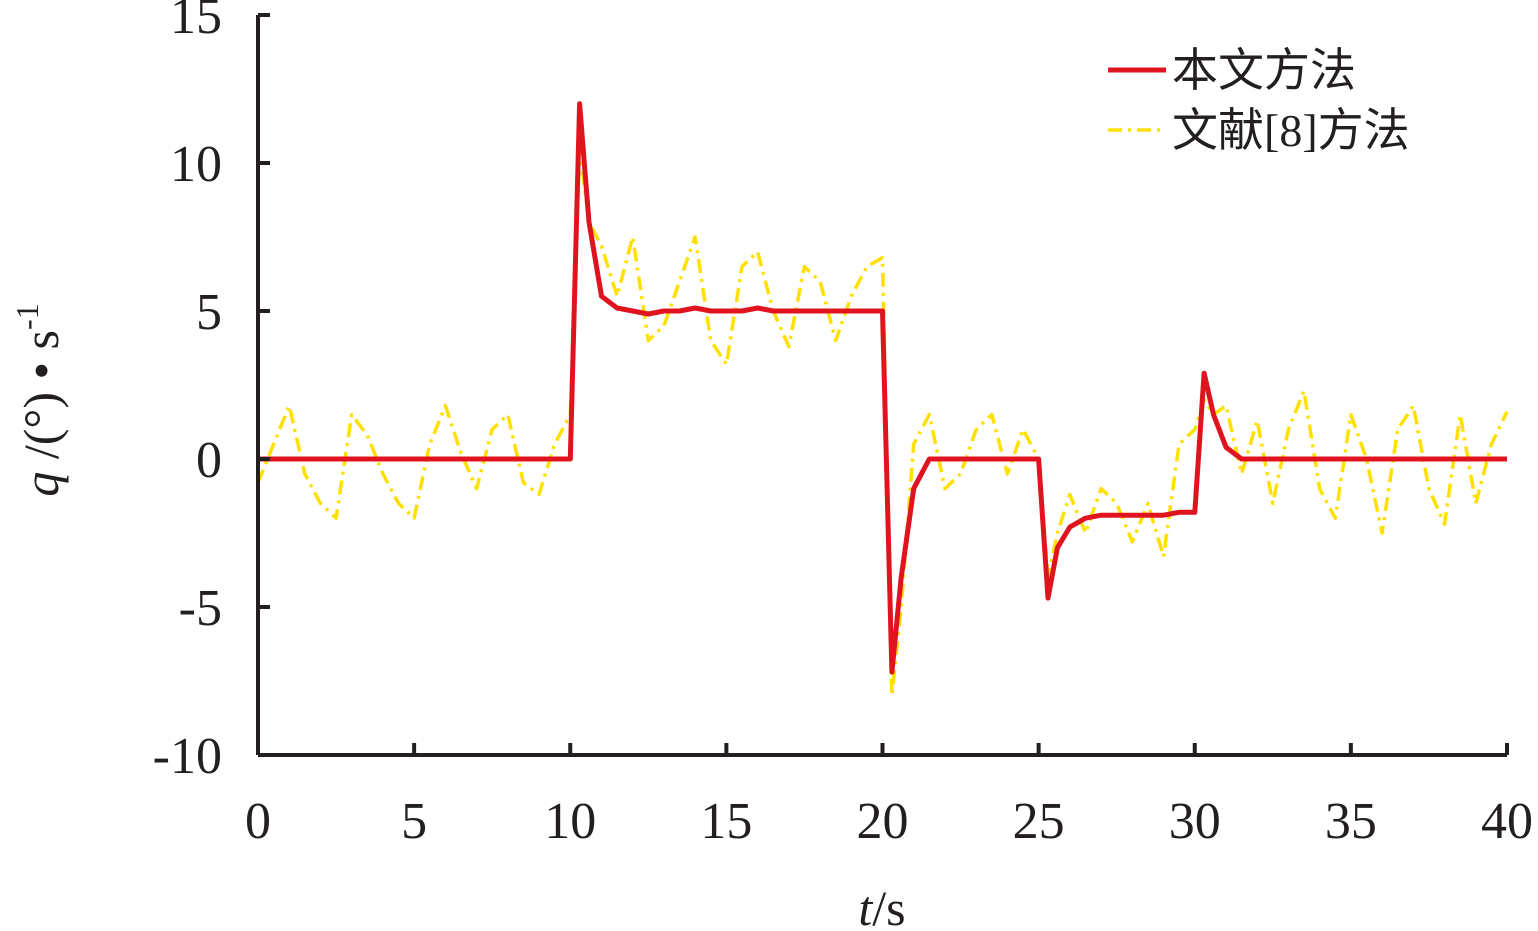 This screenshot has height=931, width=1538. Describe the element at coordinates (726, 821) in the screenshot. I see `x-tick-label: 15` at that location.